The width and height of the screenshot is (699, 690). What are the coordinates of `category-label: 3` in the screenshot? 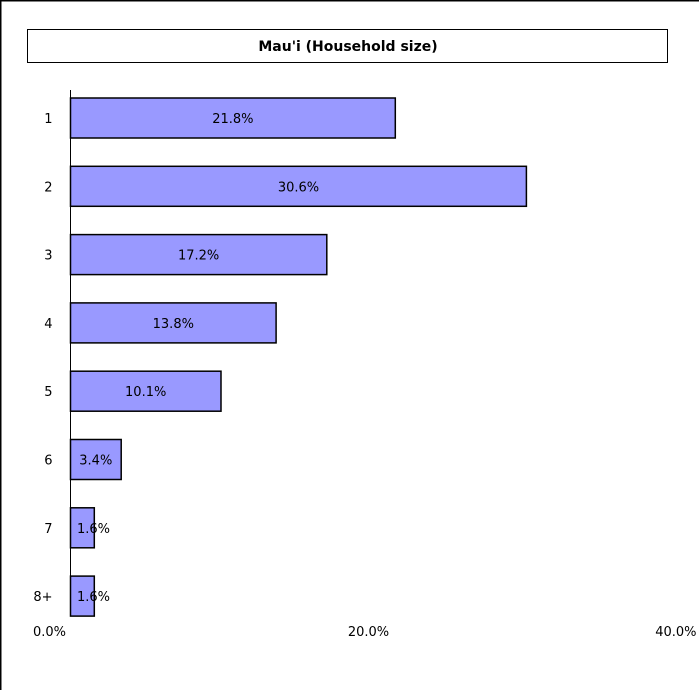 It's located at (48, 256).